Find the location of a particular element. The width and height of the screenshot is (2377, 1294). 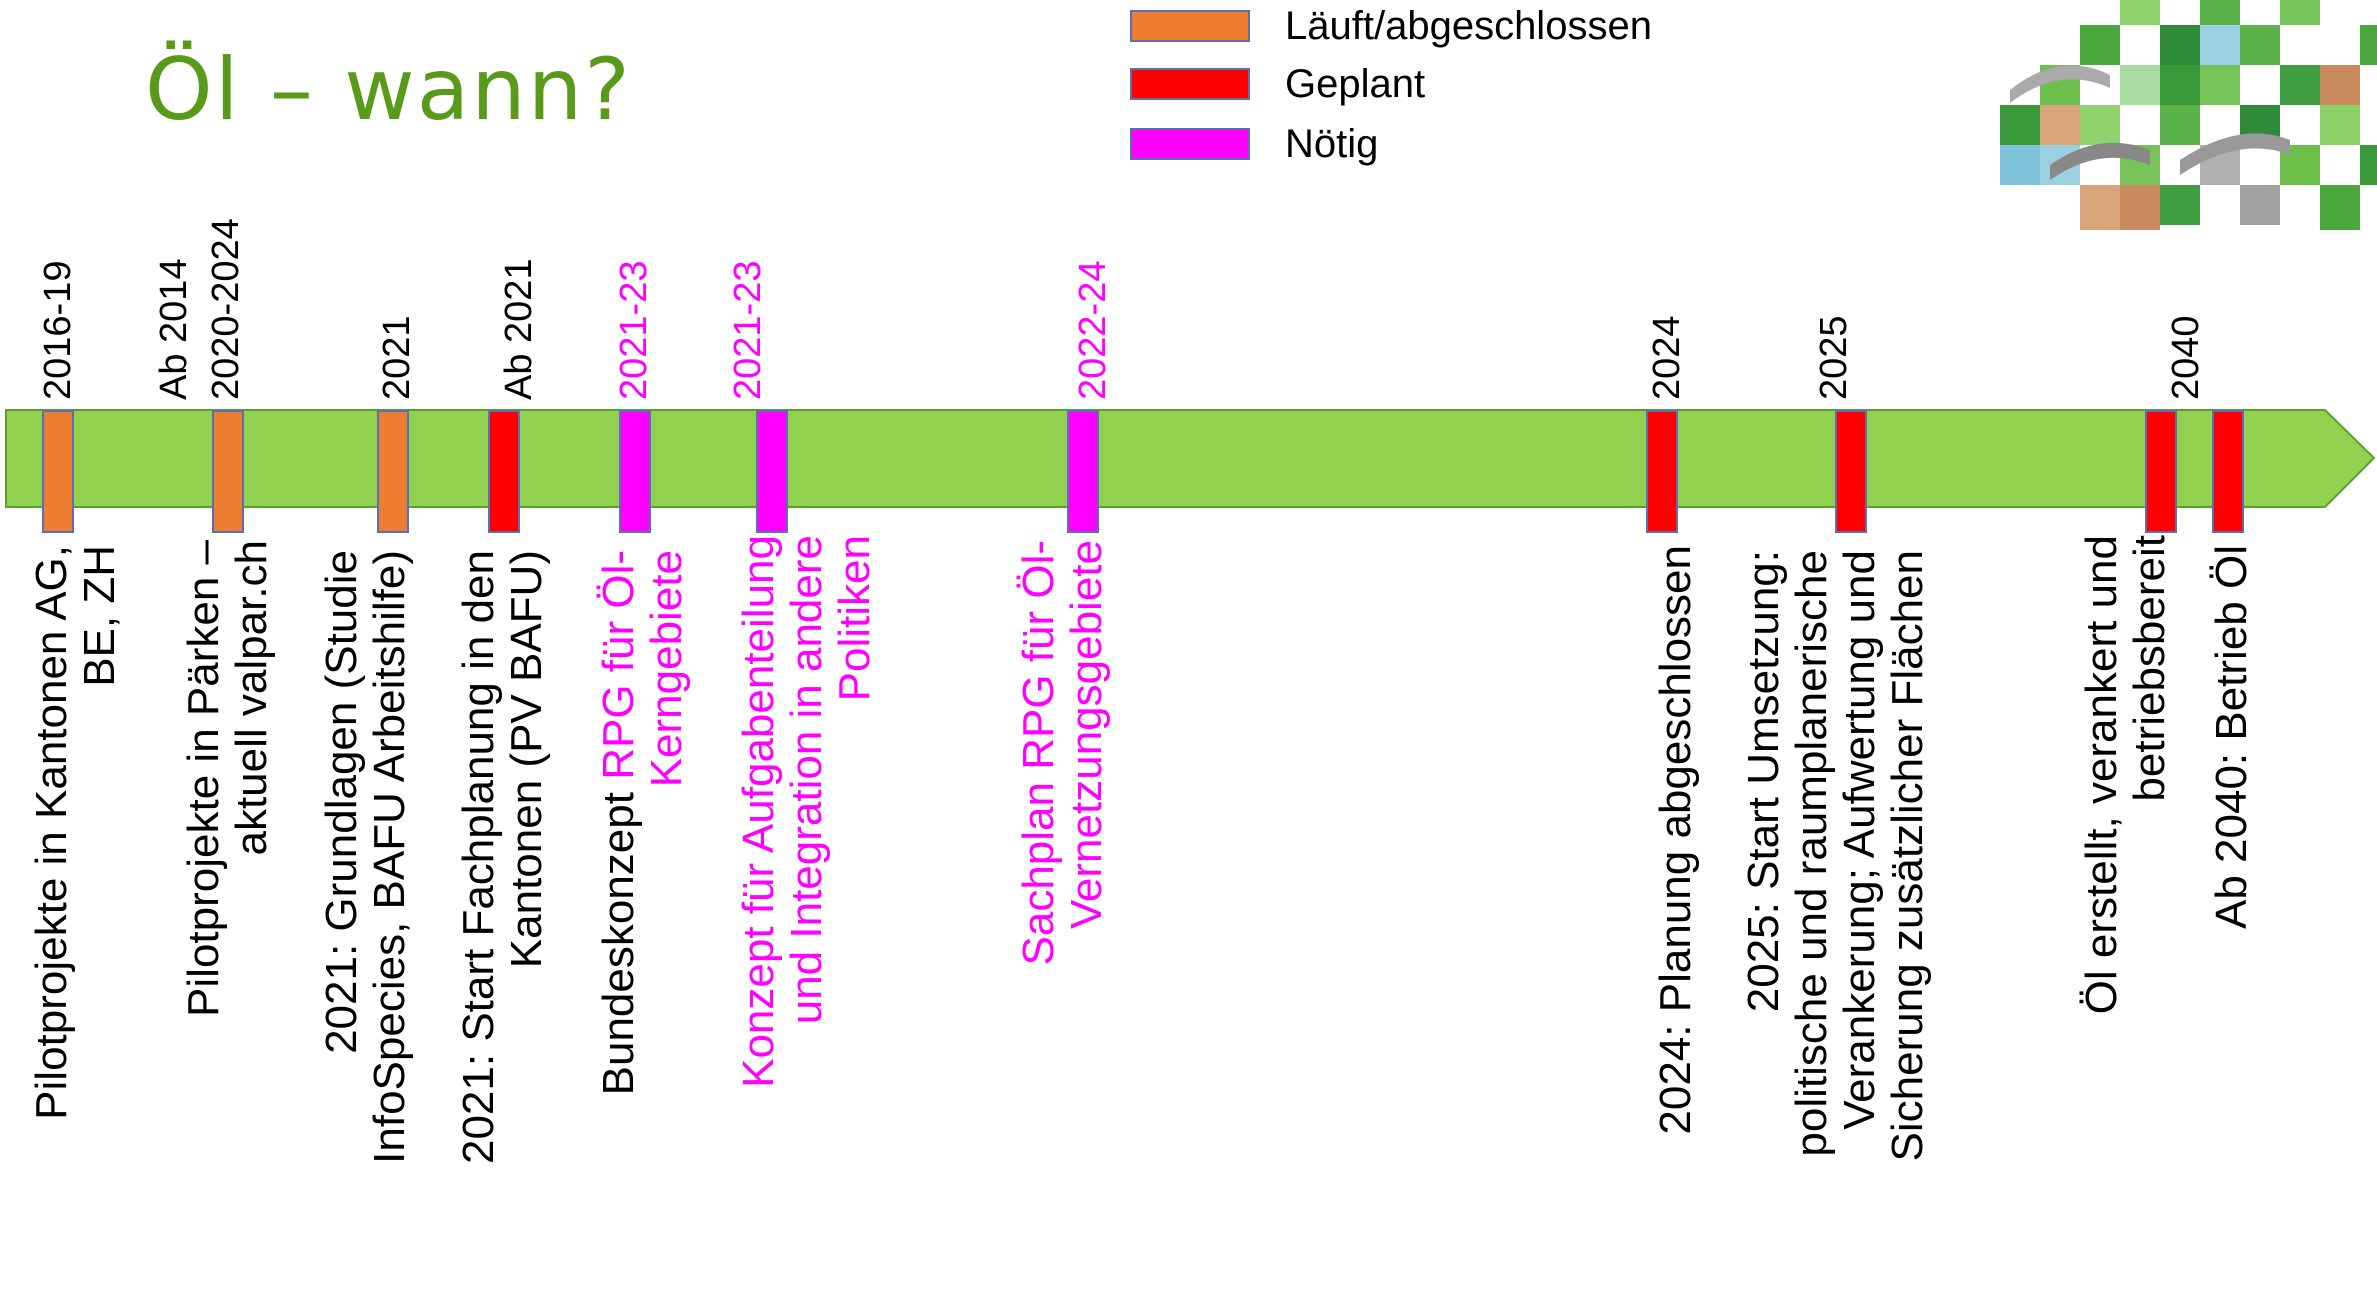

description-sachplan: Sachplan RPG für Öl- Vernetzungsgebiete is located at coordinates (1062, 753).